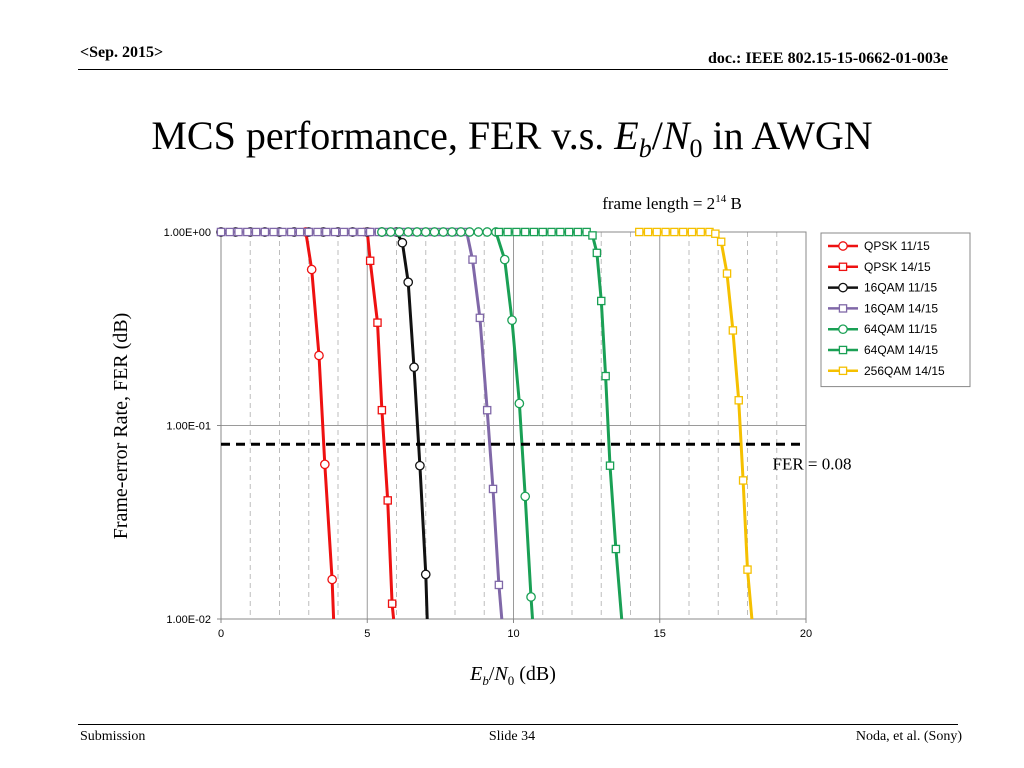 The height and width of the screenshot is (768, 1024). I want to click on legend-label: 256QAM 14/15, so click(904, 371).